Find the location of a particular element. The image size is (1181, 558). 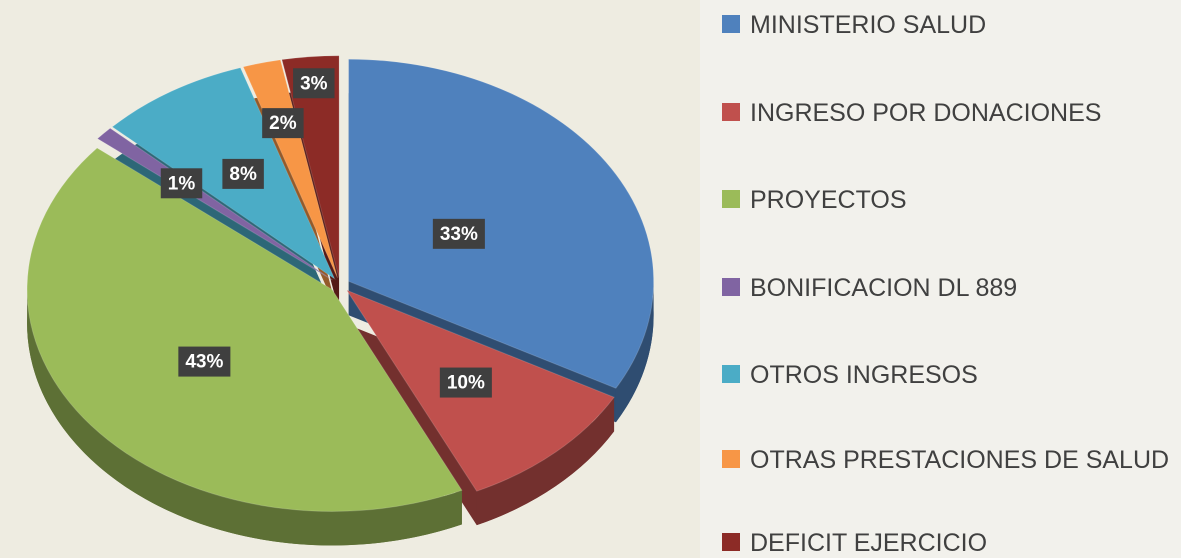

data-label-text: 2% is located at coordinates (283, 123).